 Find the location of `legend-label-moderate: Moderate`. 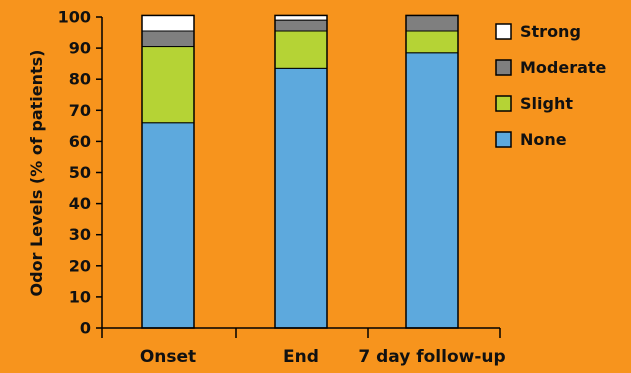

legend-label-moderate: Moderate is located at coordinates (563, 67).